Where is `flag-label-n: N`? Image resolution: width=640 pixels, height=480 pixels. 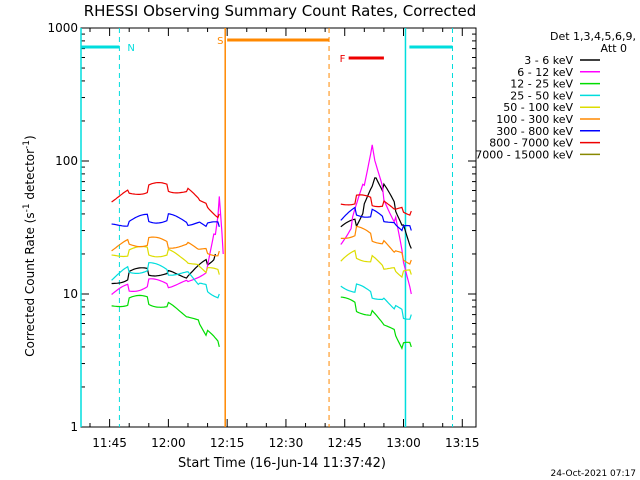
flag-label-n: N is located at coordinates (130, 48).